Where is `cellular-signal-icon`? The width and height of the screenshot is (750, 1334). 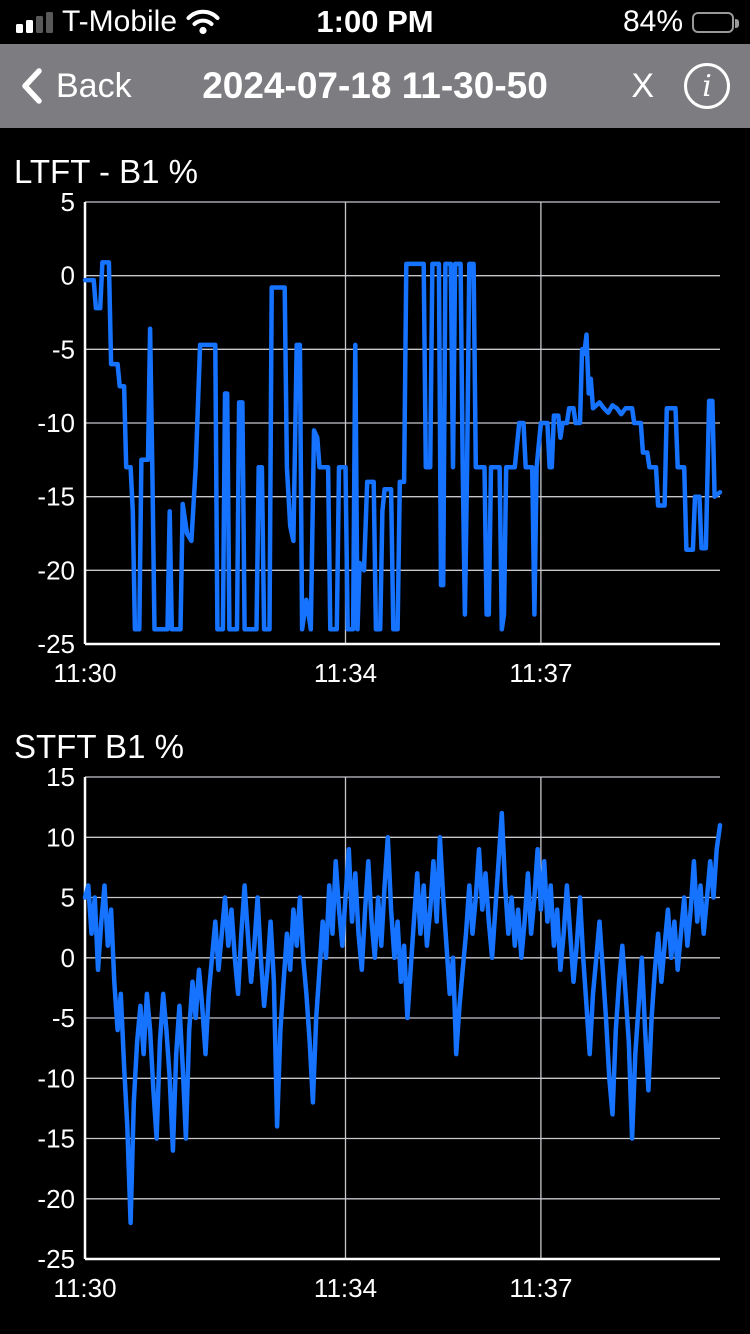
cellular-signal-icon is located at coordinates (34, 22).